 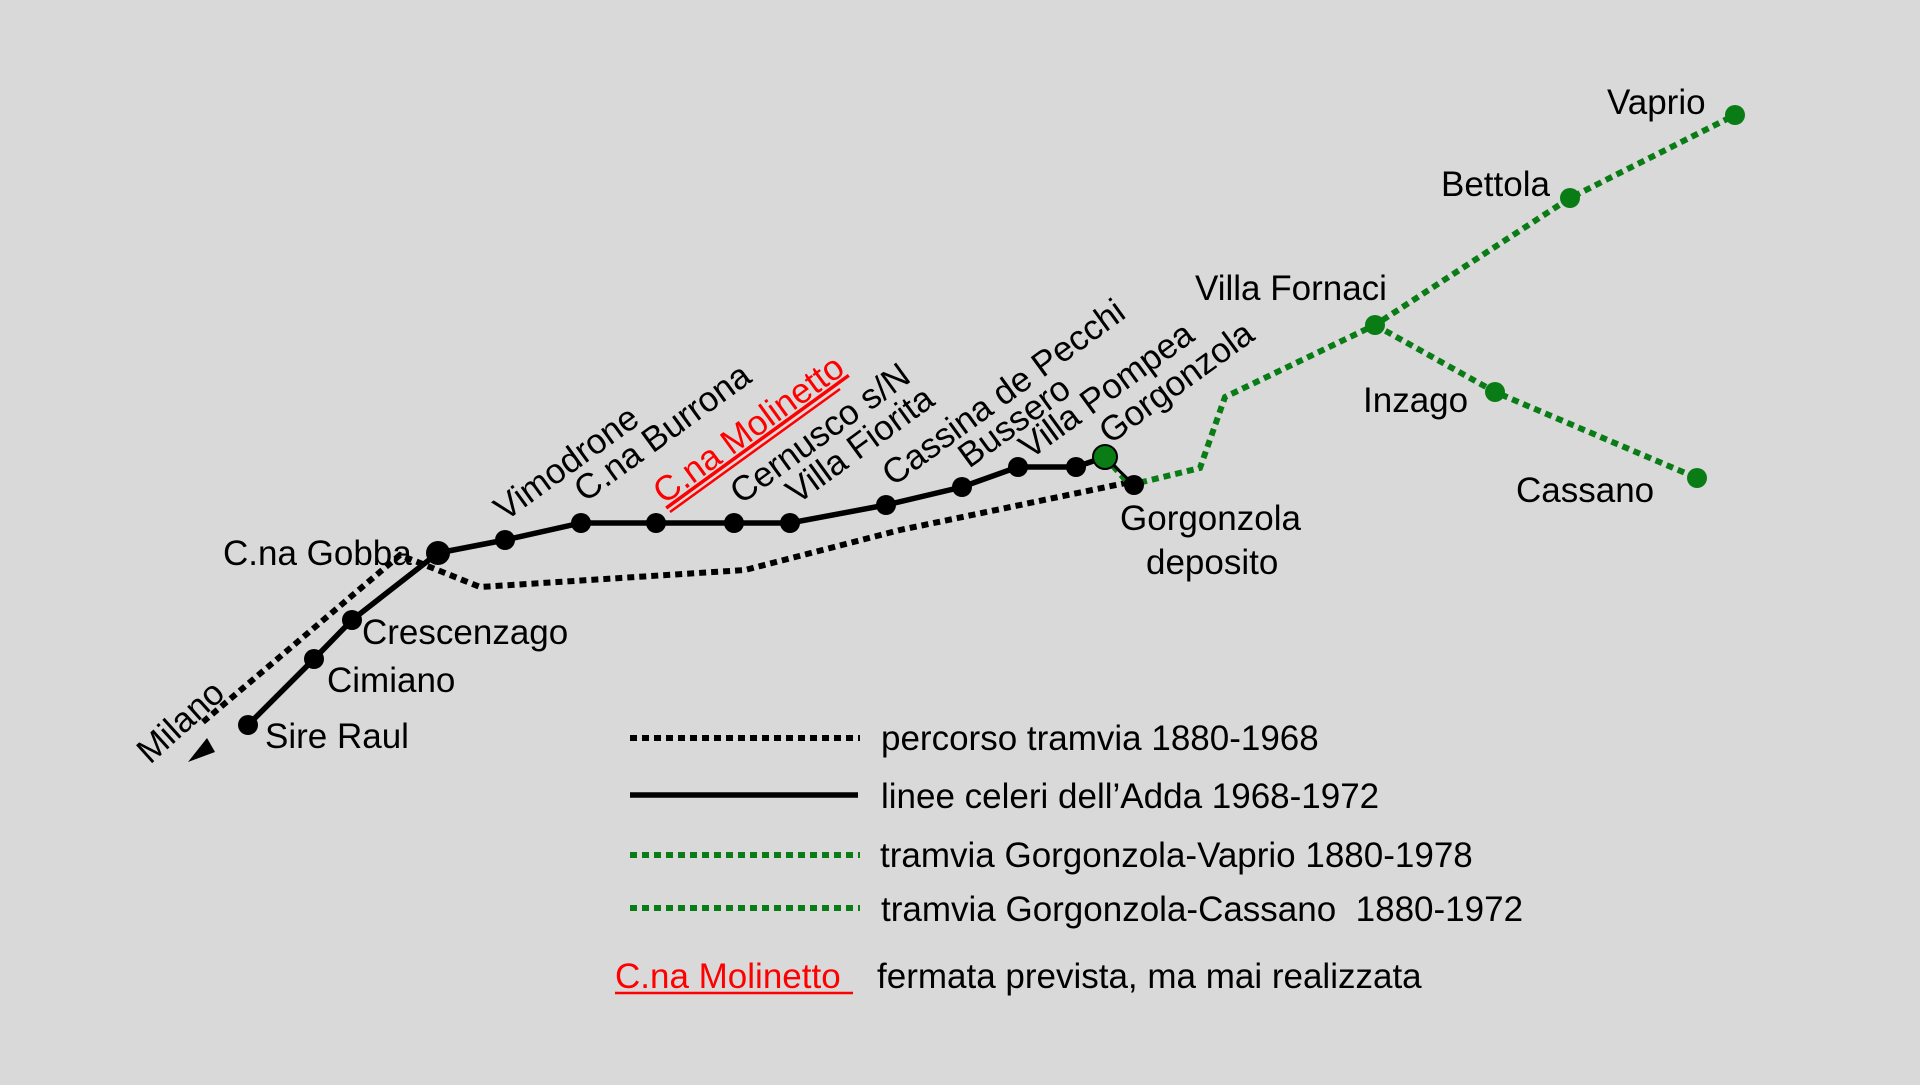 I want to click on stop-dot-cassina-de-pecchi, so click(x=886, y=505).